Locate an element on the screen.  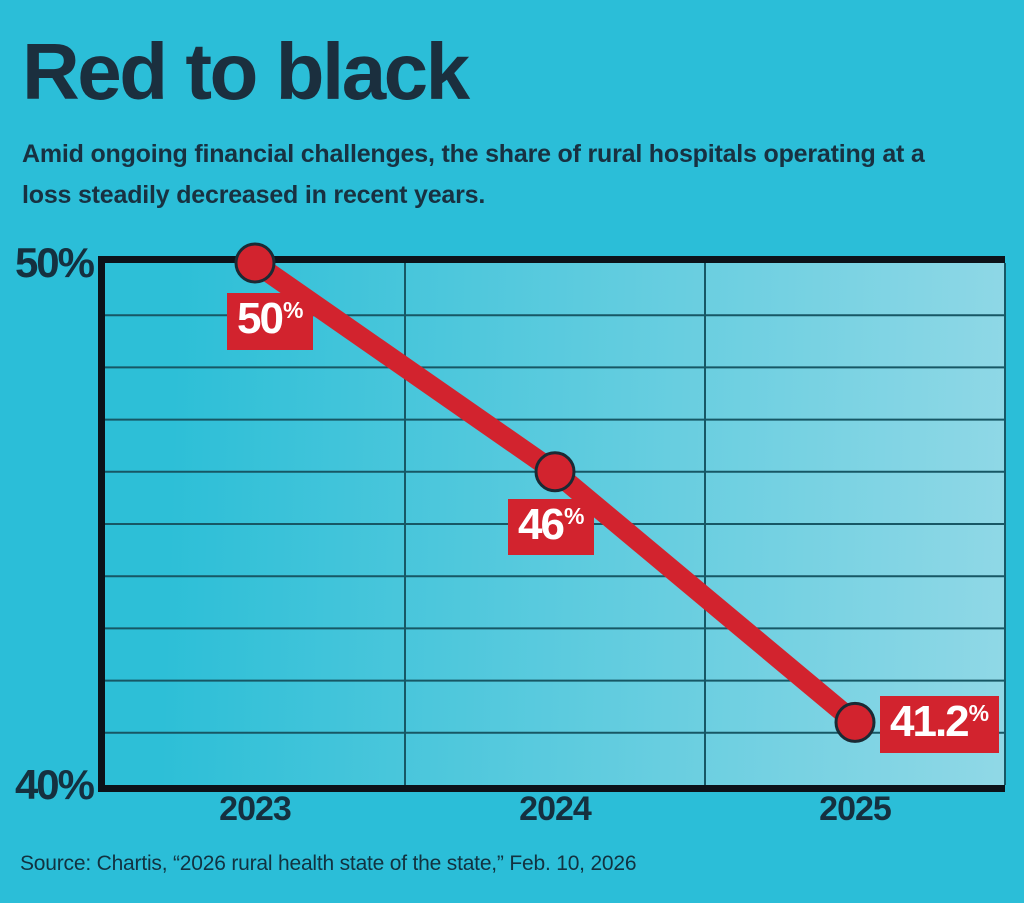
value-label-number: 41.2 is located at coordinates (930, 722).